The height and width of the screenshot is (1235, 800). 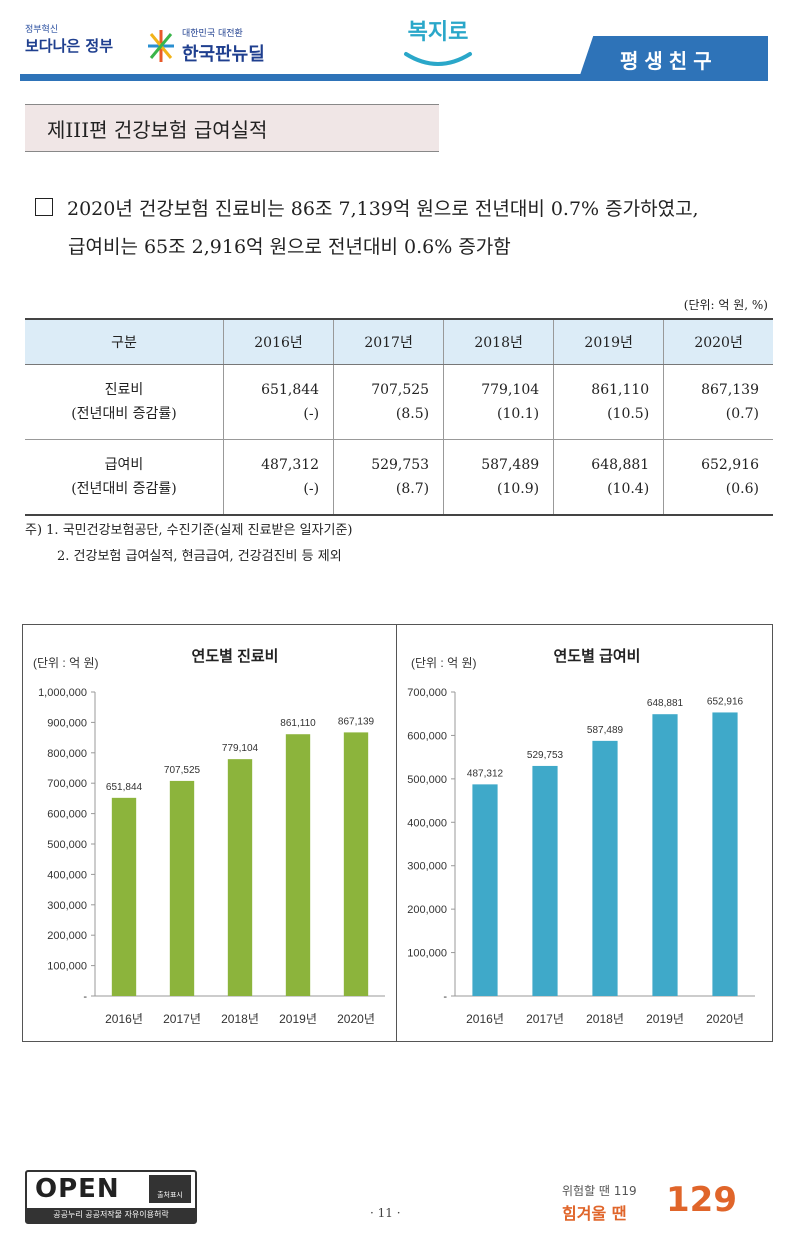 What do you see at coordinates (605, 730) in the screenshot?
I see `data-label: 587,489` at bounding box center [605, 730].